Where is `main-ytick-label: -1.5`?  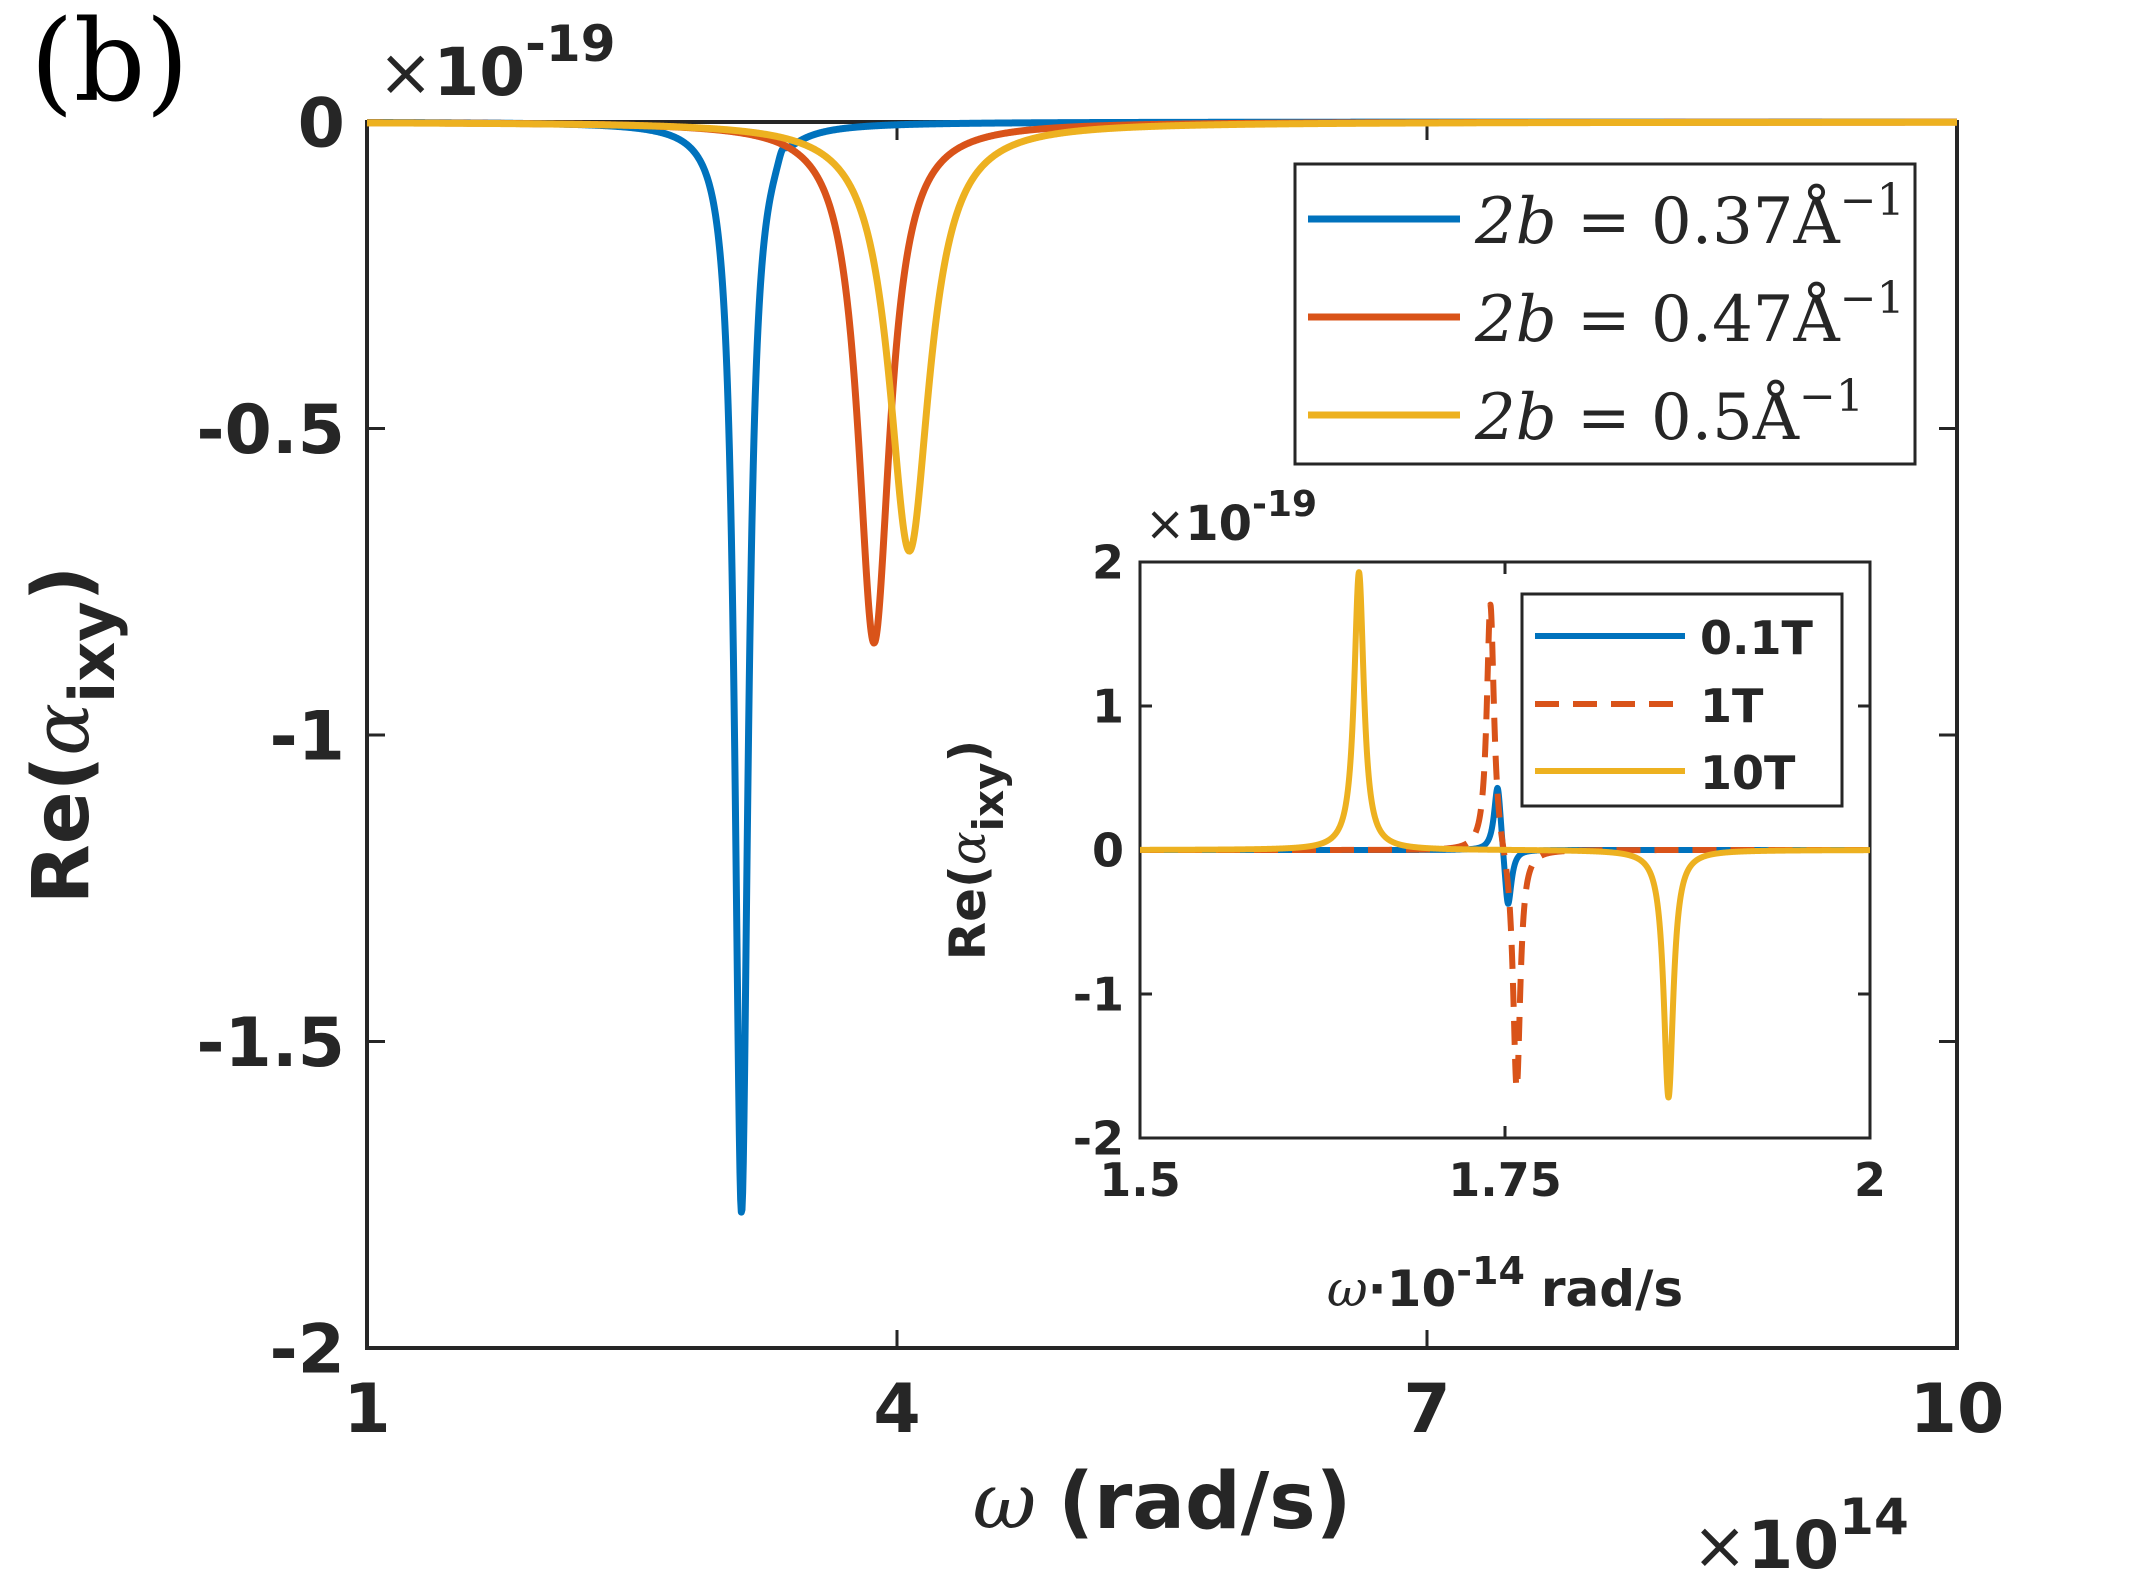 main-ytick-label: -1.5 is located at coordinates (270, 1043).